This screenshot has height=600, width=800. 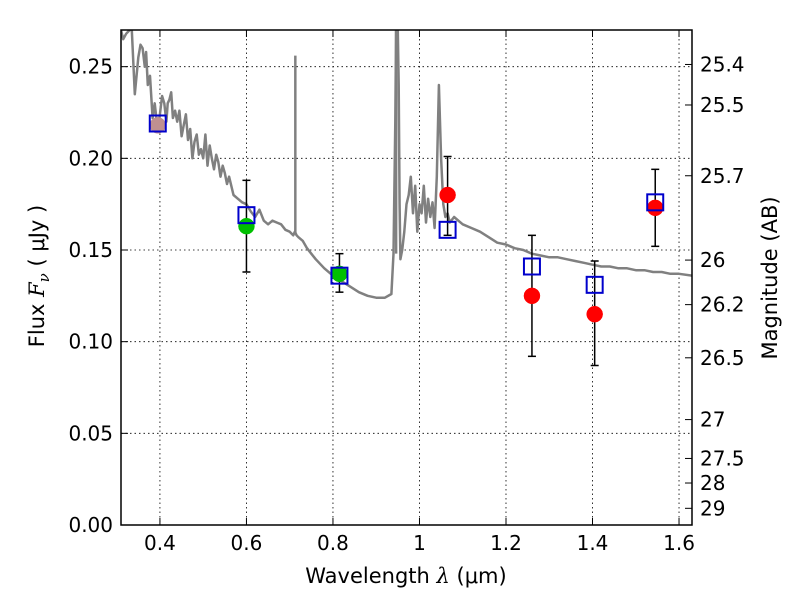 I want to click on y-tick-label: 0.15, so click(x=90, y=250).